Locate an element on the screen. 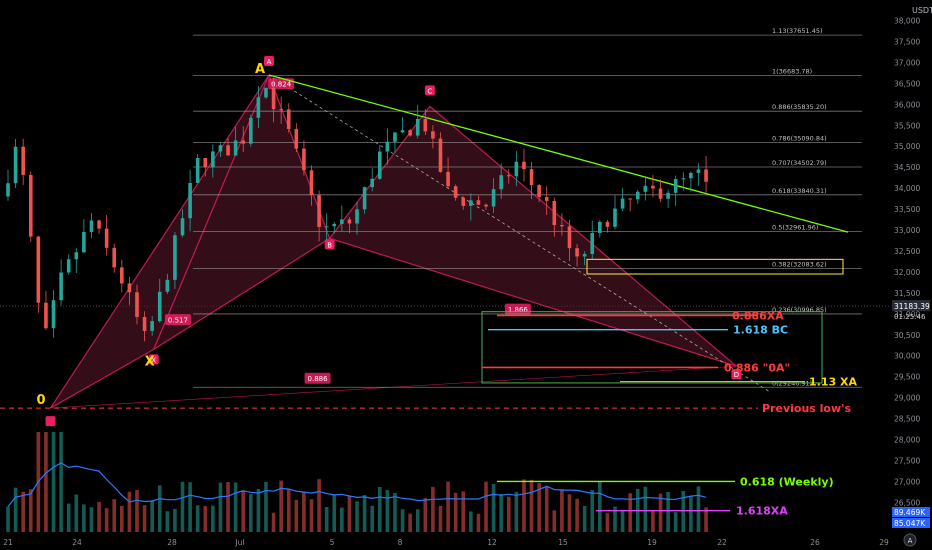  point-letter: A is located at coordinates (260, 69).